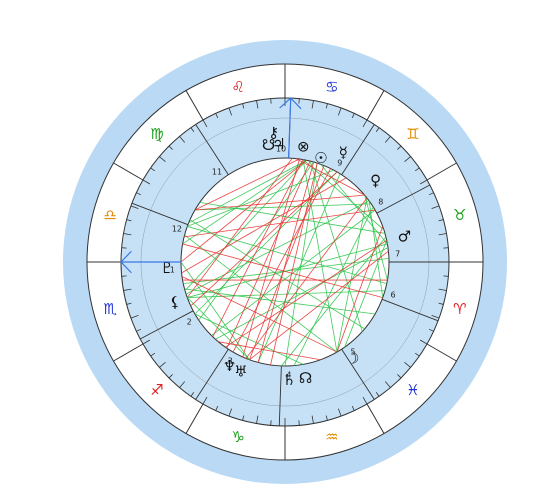  I want to click on planet-saturn-icon: ♄, so click(288, 380).